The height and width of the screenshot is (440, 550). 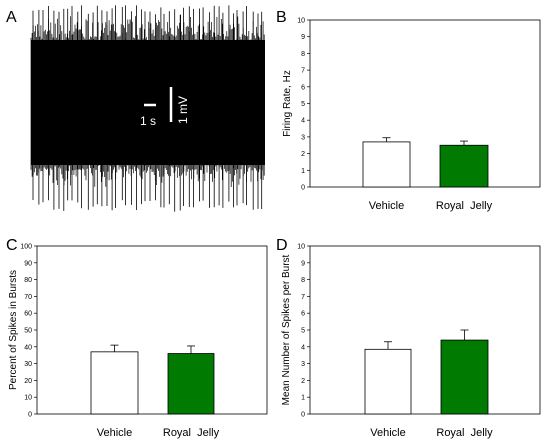 What do you see at coordinates (28, 364) in the screenshot?
I see `y-tick-label: 30` at bounding box center [28, 364].